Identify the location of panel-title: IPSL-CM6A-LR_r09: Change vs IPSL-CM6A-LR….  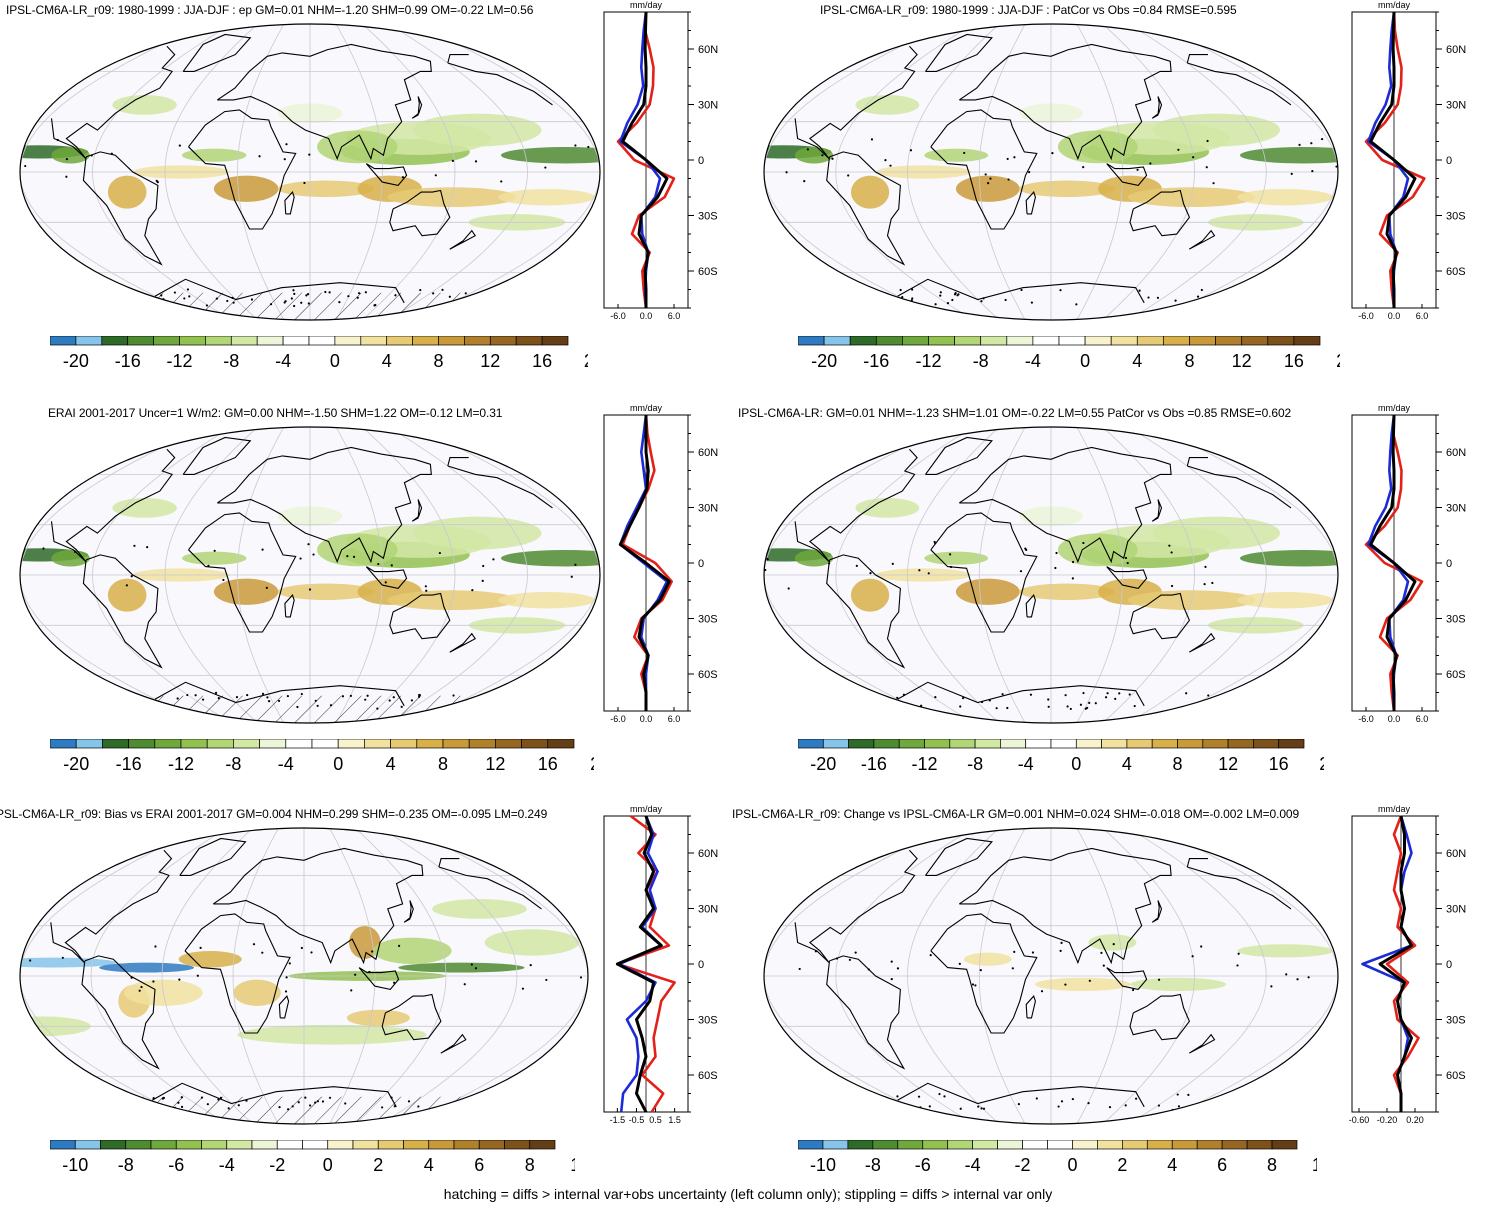
(1016, 814).